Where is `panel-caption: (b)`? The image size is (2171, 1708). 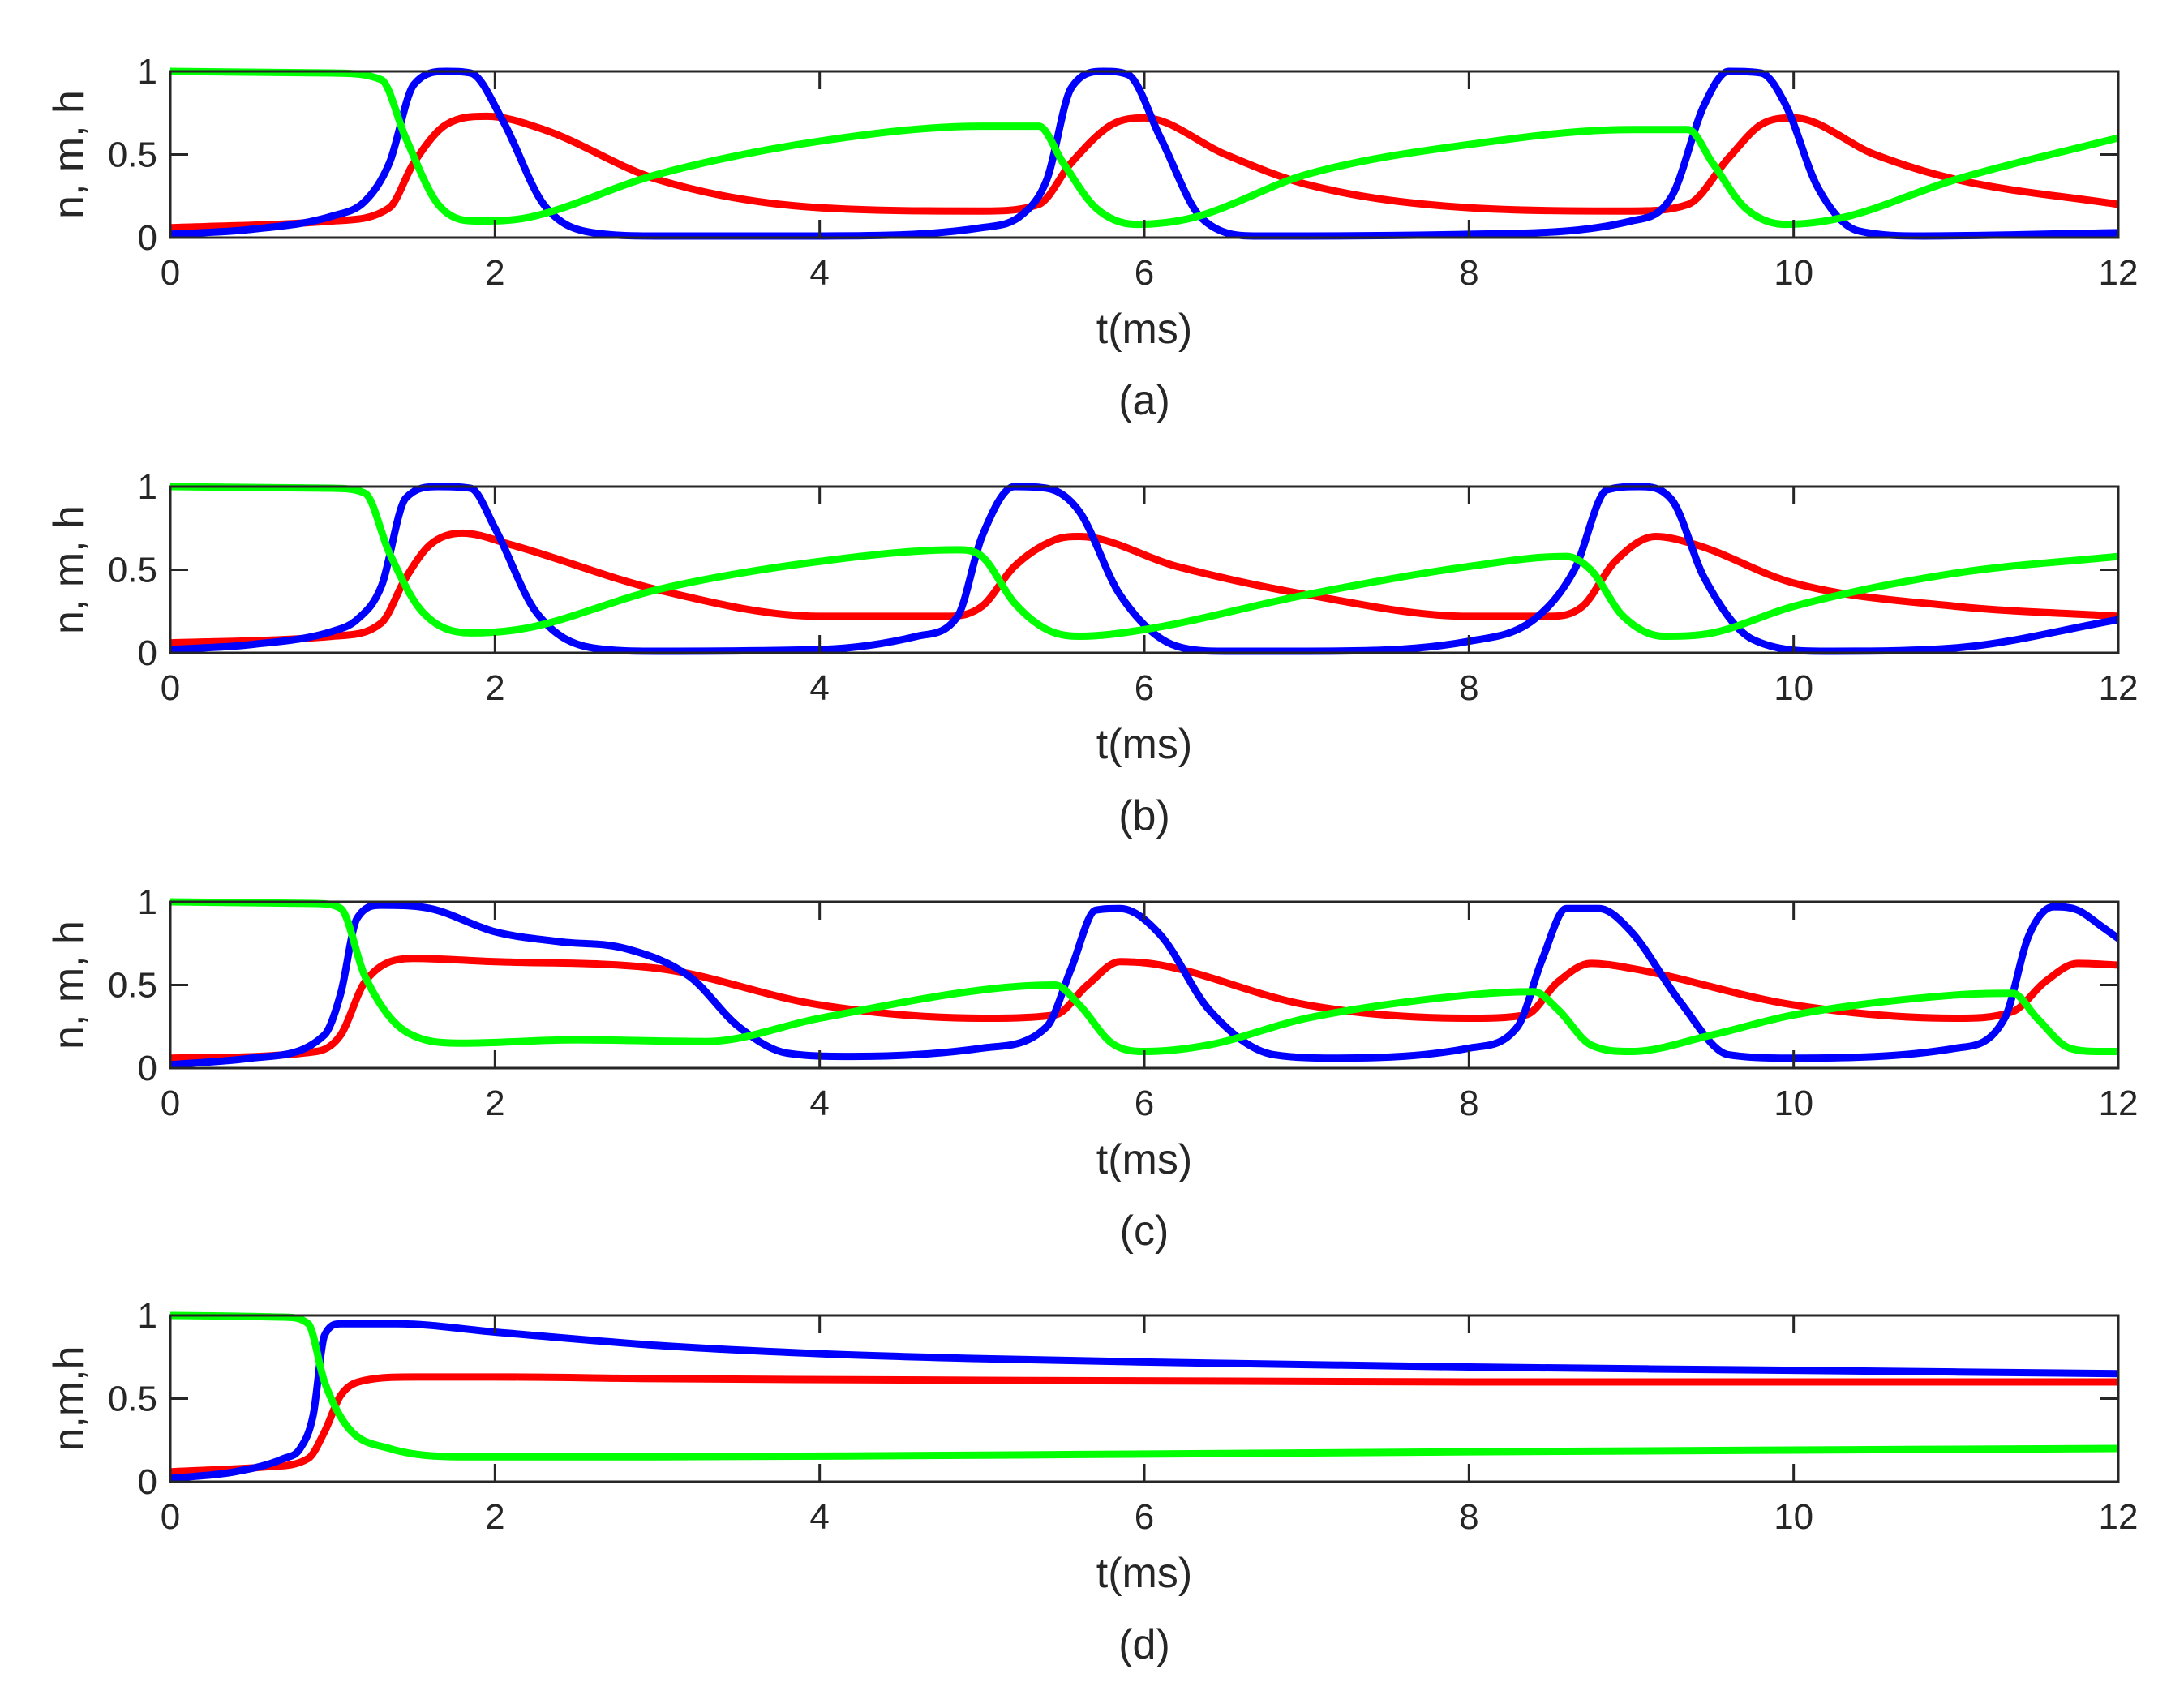 panel-caption: (b) is located at coordinates (1144, 815).